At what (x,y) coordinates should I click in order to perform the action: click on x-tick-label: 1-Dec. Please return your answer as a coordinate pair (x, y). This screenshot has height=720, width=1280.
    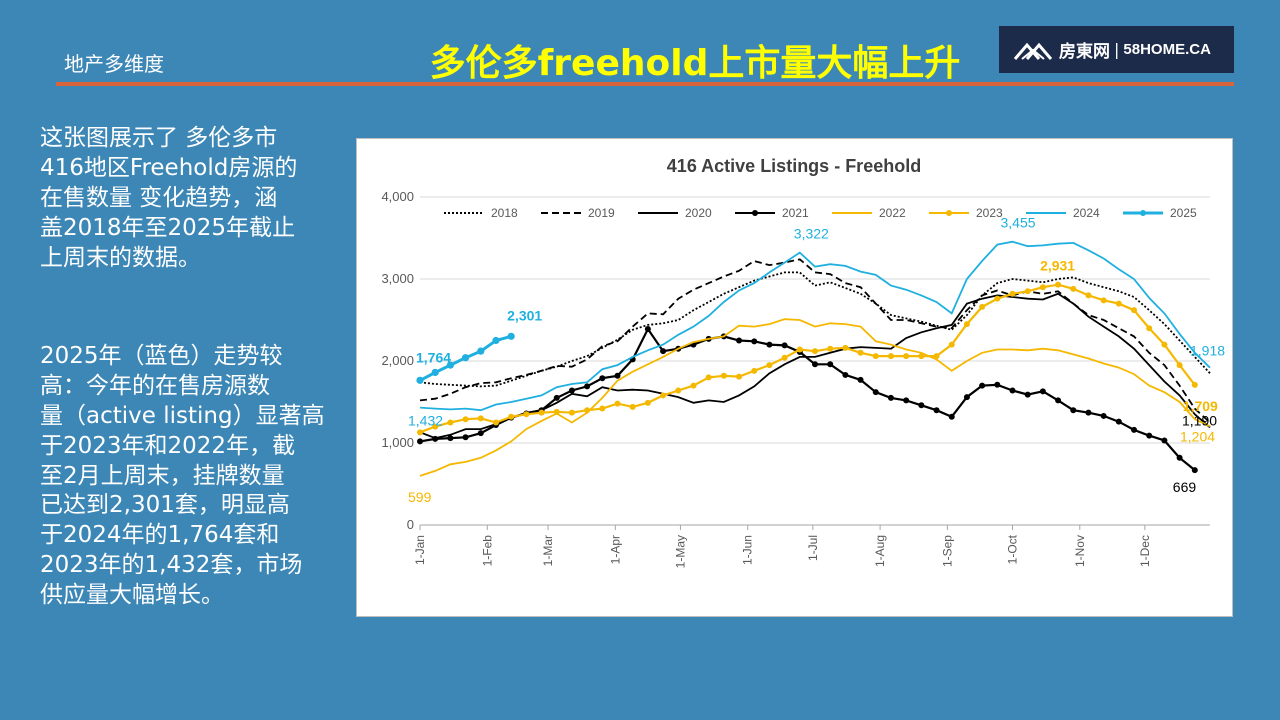
    Looking at the image, I should click on (1145, 551).